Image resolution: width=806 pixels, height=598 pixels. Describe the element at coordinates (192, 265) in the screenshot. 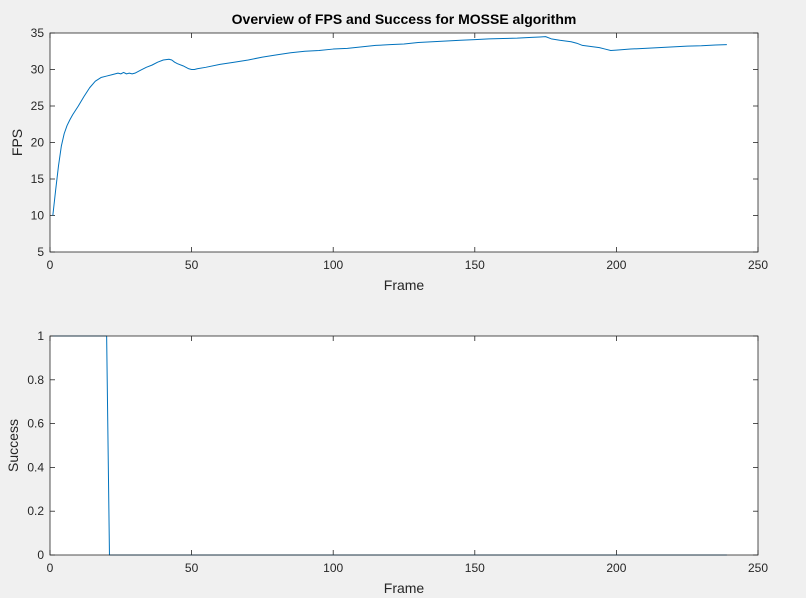

I see `fps-x-tick-label: 50` at that location.